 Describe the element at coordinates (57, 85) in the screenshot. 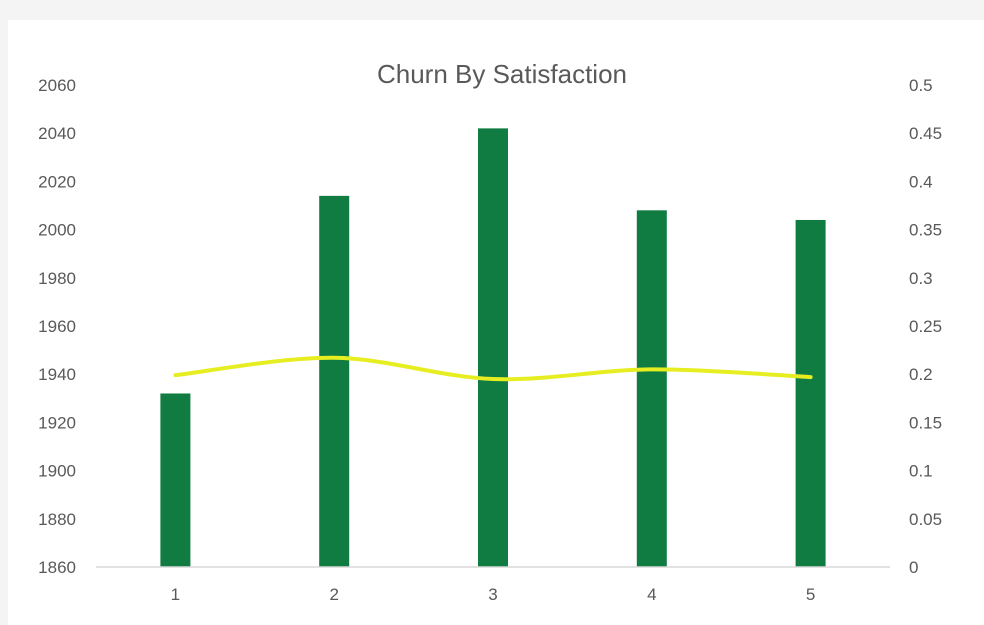

I see `left-tick-label: 2060` at that location.